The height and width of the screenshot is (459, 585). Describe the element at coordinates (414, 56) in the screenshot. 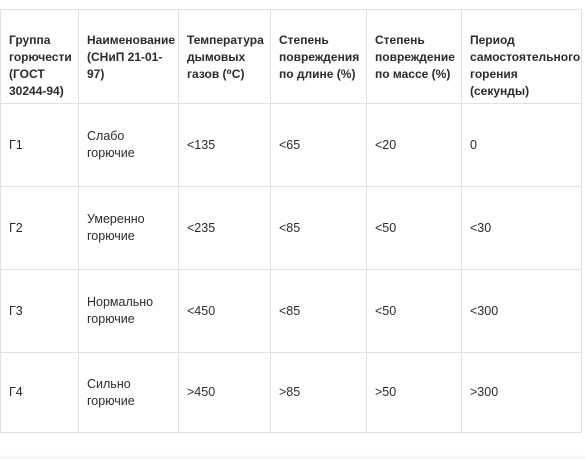

I see `header-damage-by-mass: Степень повреждение по массе (%)` at that location.